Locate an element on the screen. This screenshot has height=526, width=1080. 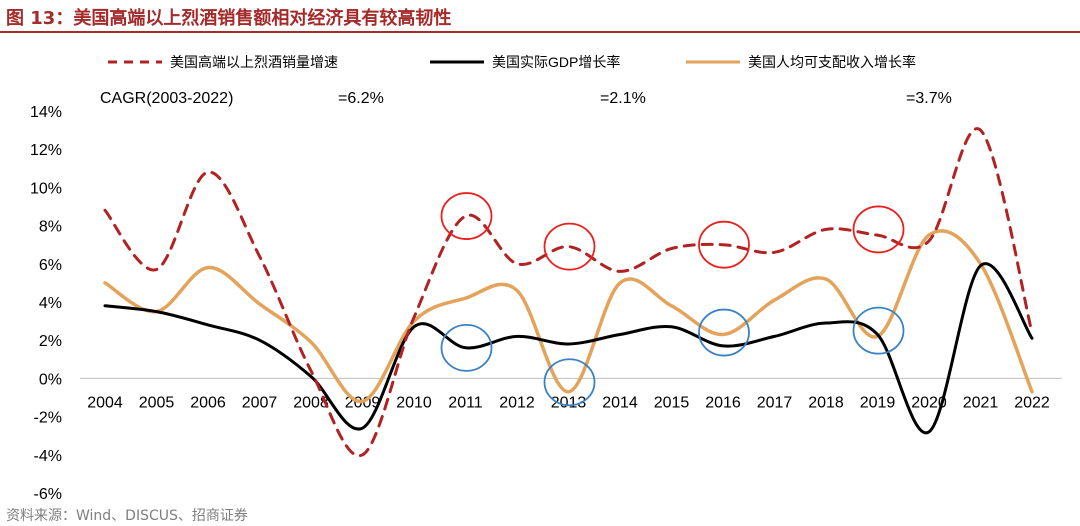
x-tick-label: 2005 is located at coordinates (157, 402).